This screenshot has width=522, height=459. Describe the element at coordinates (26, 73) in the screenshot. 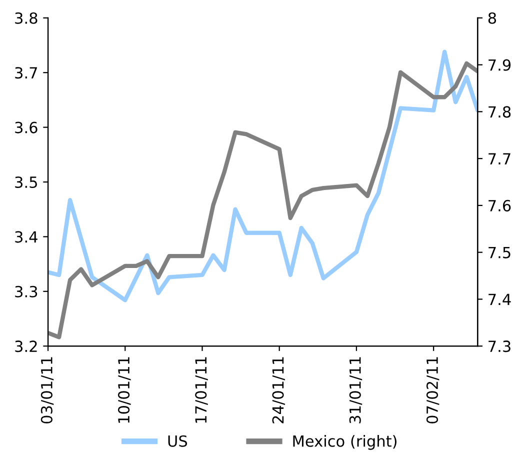

I see `y-tick-label: 3.7` at that location.